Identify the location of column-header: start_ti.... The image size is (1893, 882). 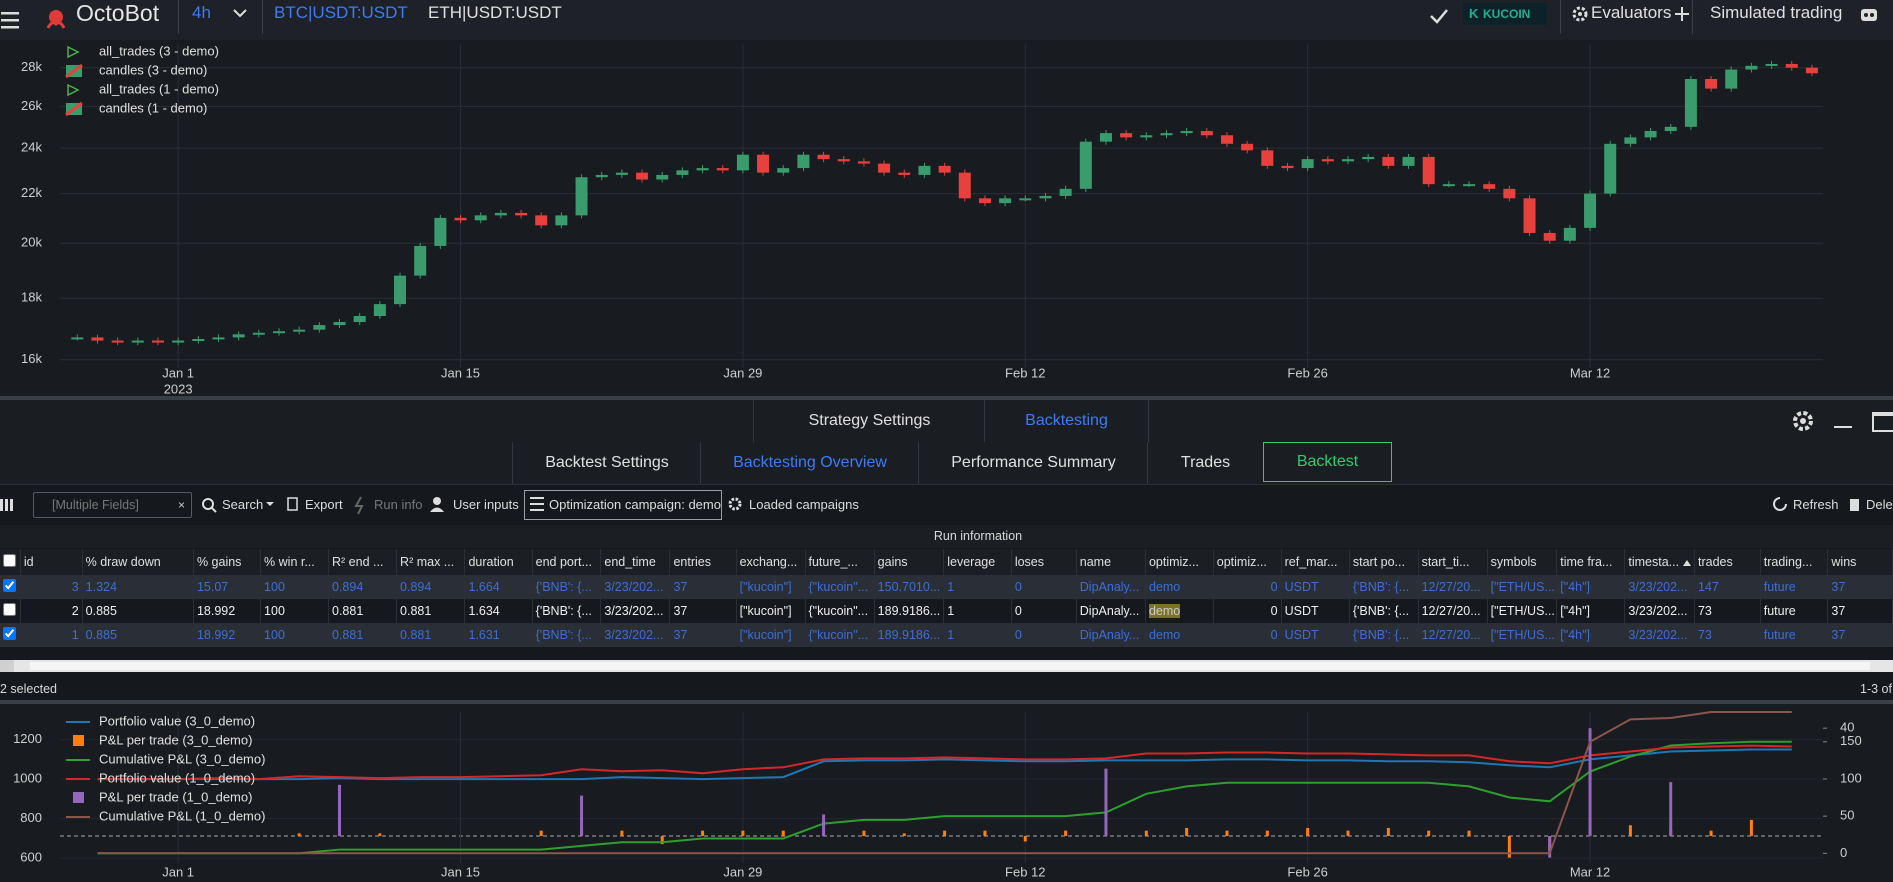
(1453, 562).